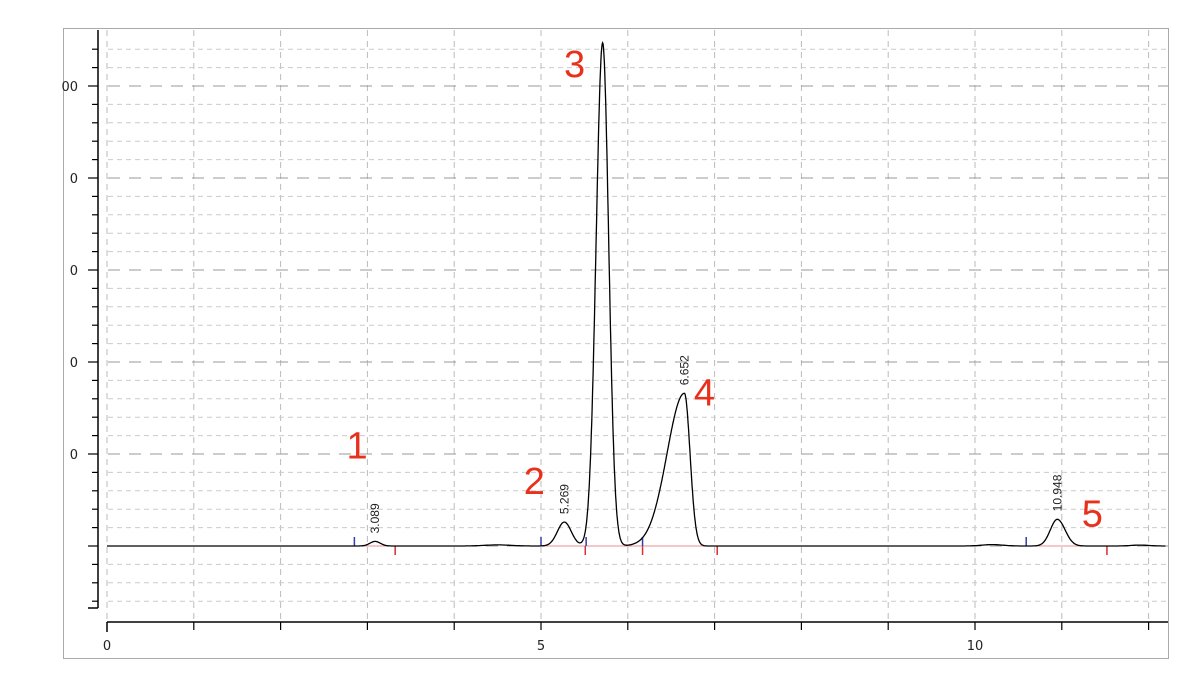 This screenshot has height=673, width=1197. What do you see at coordinates (975, 646) in the screenshot?
I see `x-tick-label: 10` at bounding box center [975, 646].